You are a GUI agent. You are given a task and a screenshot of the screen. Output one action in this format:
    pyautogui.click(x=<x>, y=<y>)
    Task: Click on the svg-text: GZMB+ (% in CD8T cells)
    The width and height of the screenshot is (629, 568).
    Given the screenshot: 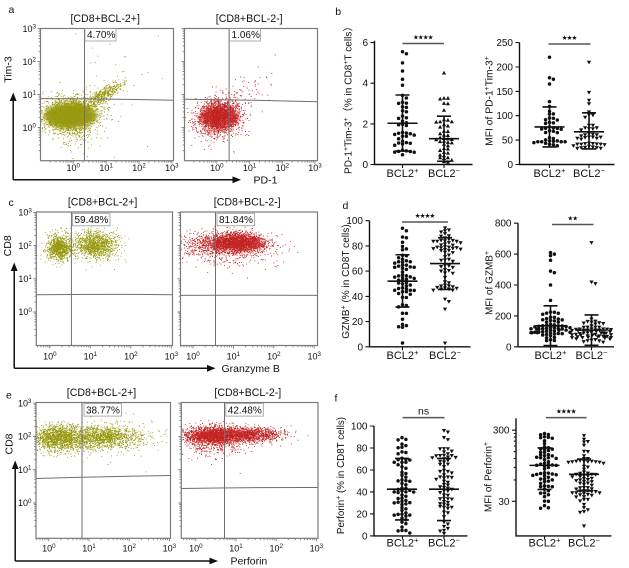 What is the action you would take?
    pyautogui.click(x=347, y=281)
    